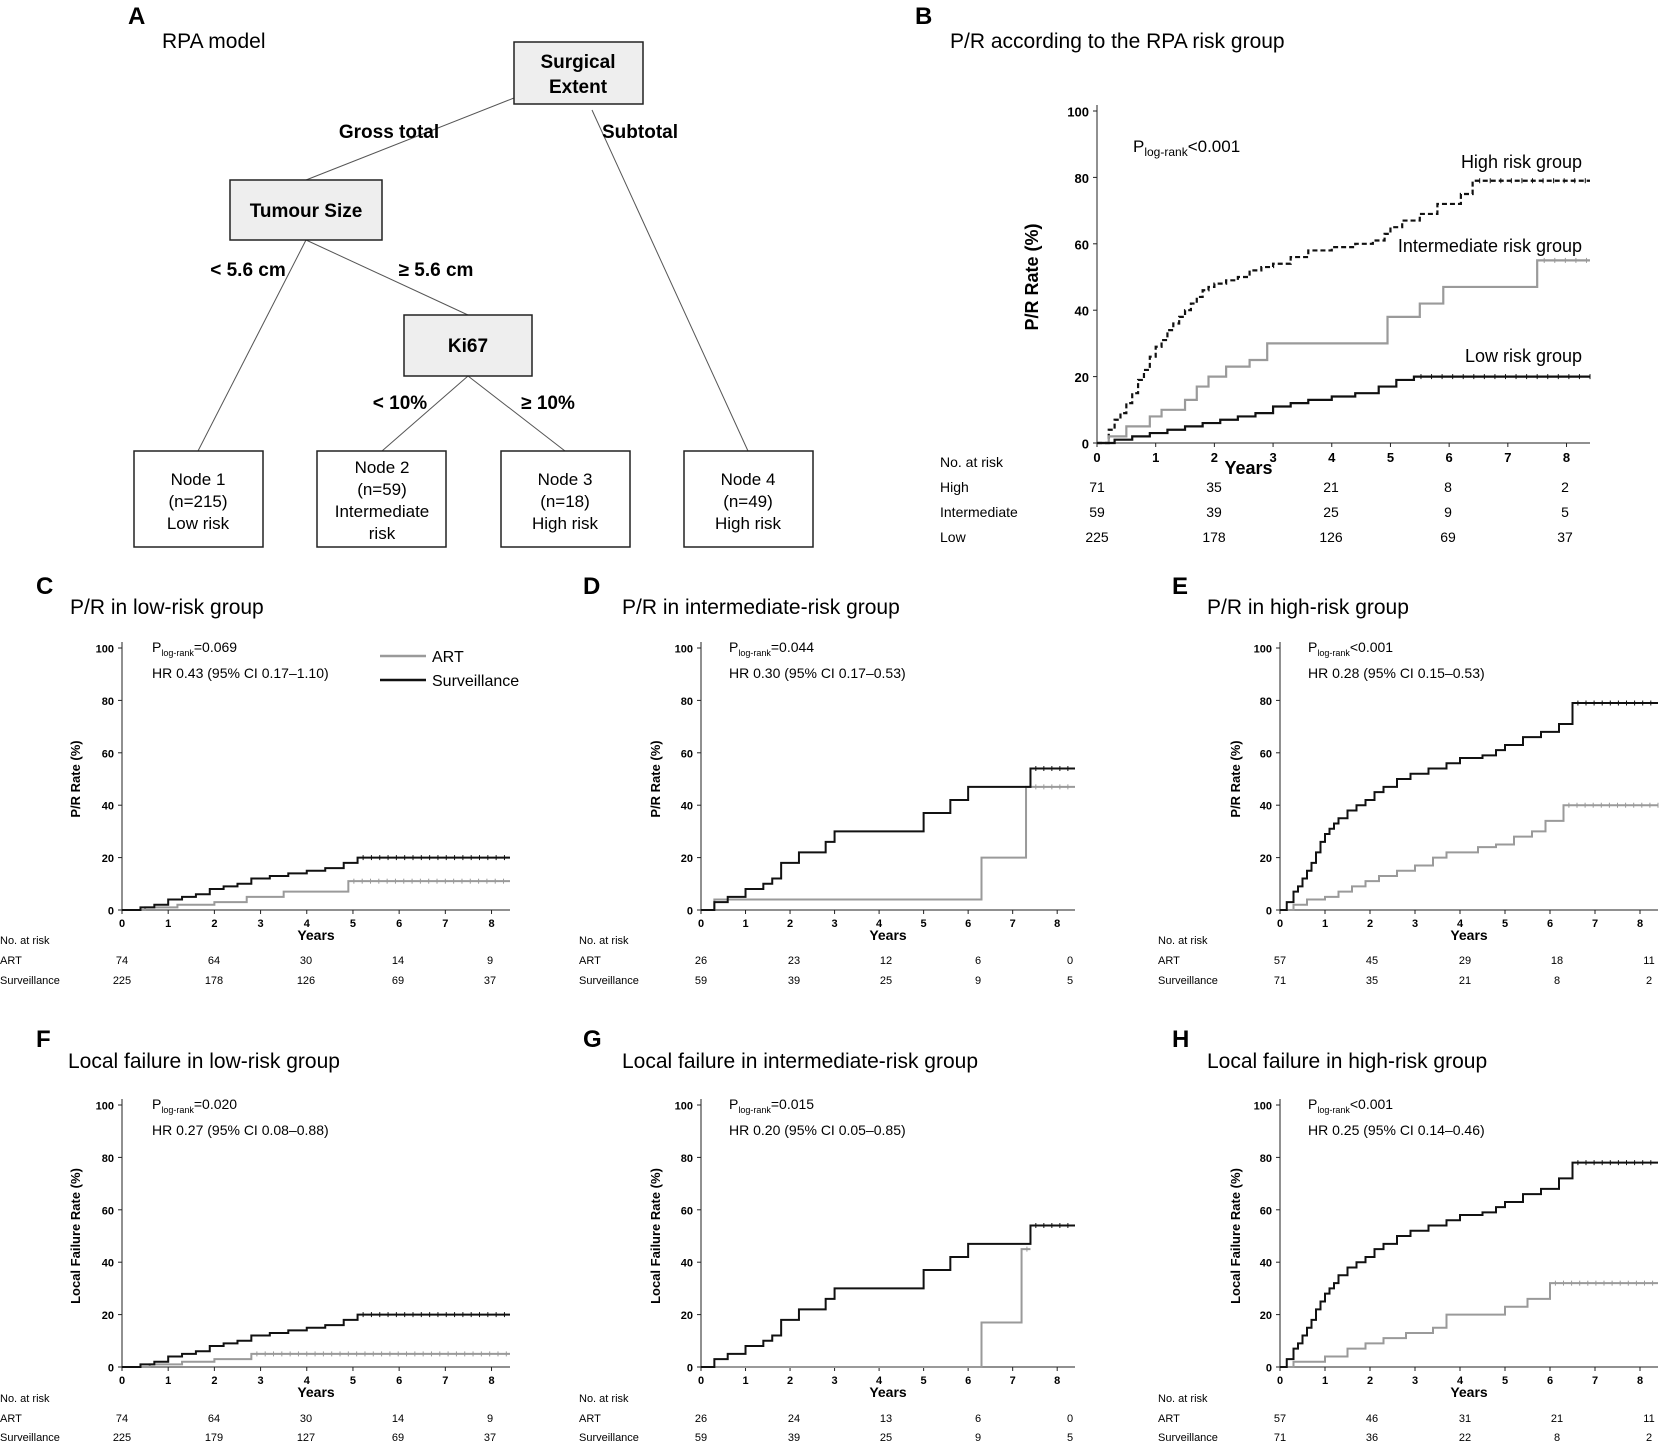 The width and height of the screenshot is (1669, 1446). Describe the element at coordinates (306, 961) in the screenshot. I see `risk-value: 30` at that location.